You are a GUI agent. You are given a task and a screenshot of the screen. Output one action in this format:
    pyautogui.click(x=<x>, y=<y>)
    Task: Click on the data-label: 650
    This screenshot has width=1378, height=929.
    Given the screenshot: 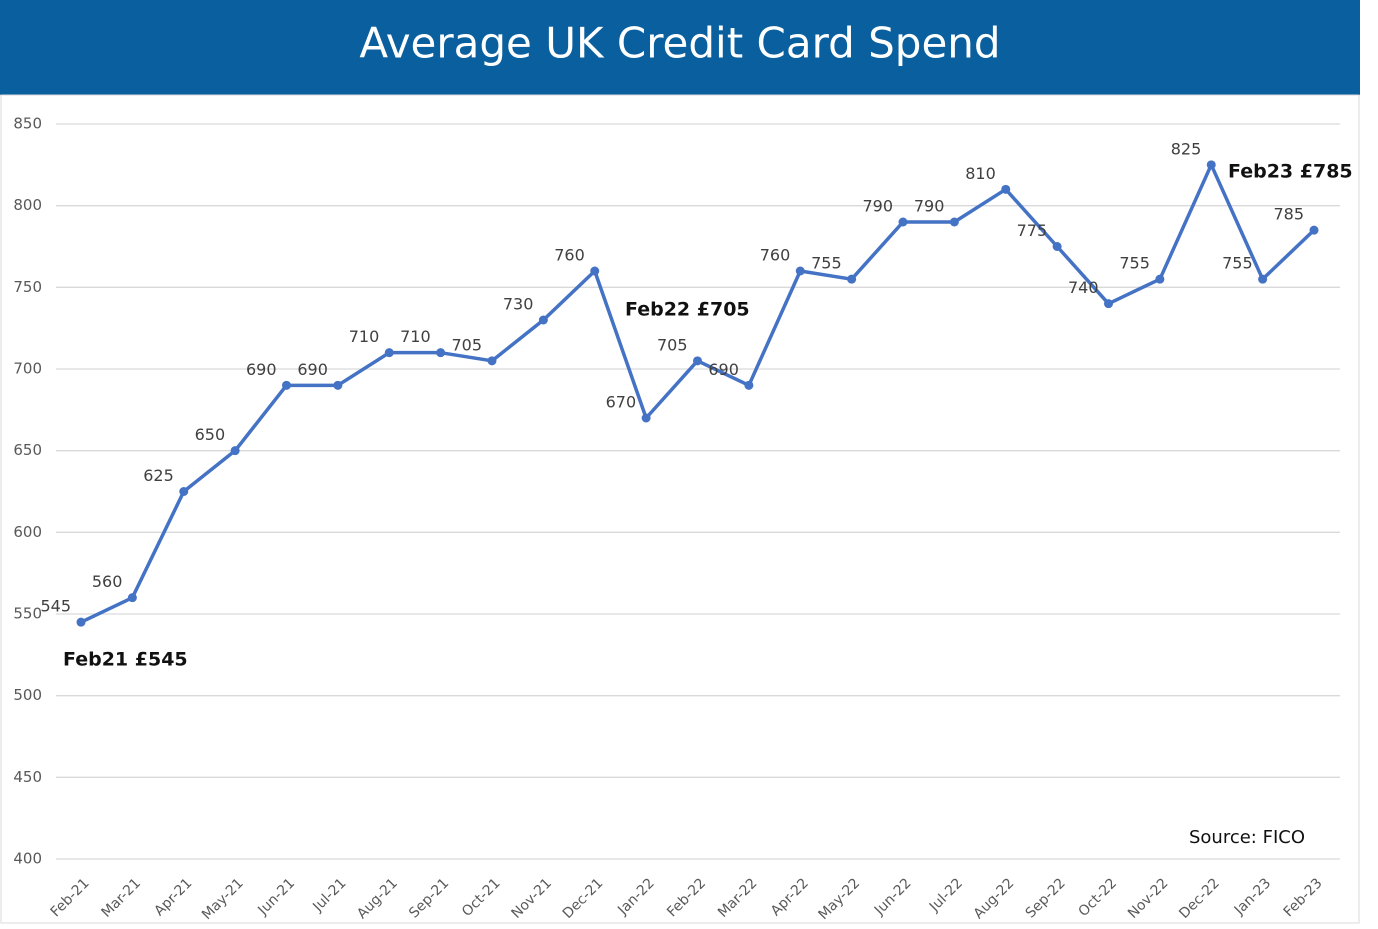 What is the action you would take?
    pyautogui.click(x=210, y=434)
    